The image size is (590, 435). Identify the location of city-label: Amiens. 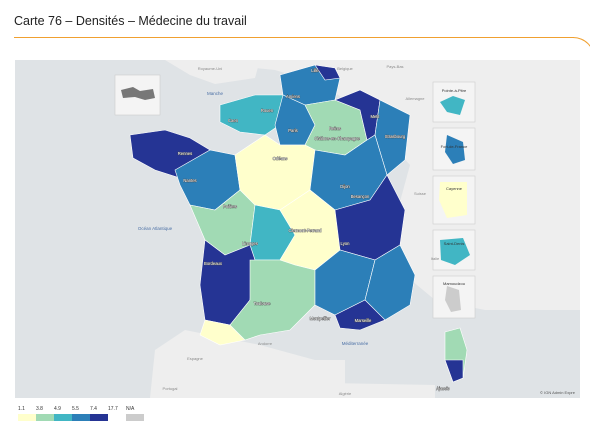
(293, 96).